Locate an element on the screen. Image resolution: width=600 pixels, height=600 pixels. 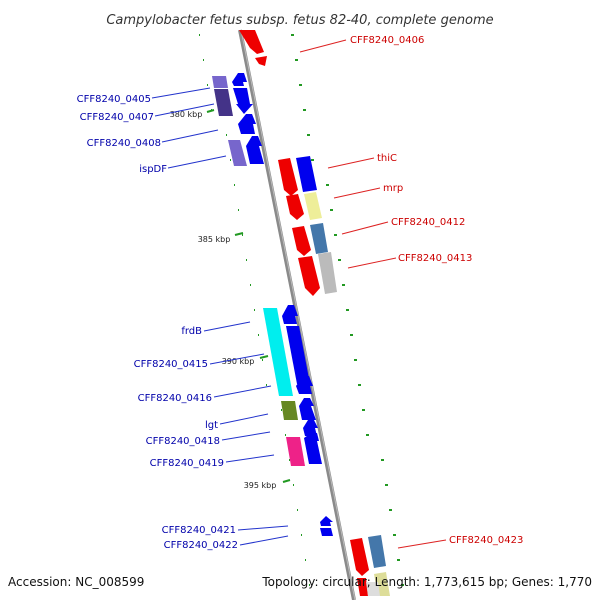
gene-label-lgt: lgt is located at coordinates (211, 425).